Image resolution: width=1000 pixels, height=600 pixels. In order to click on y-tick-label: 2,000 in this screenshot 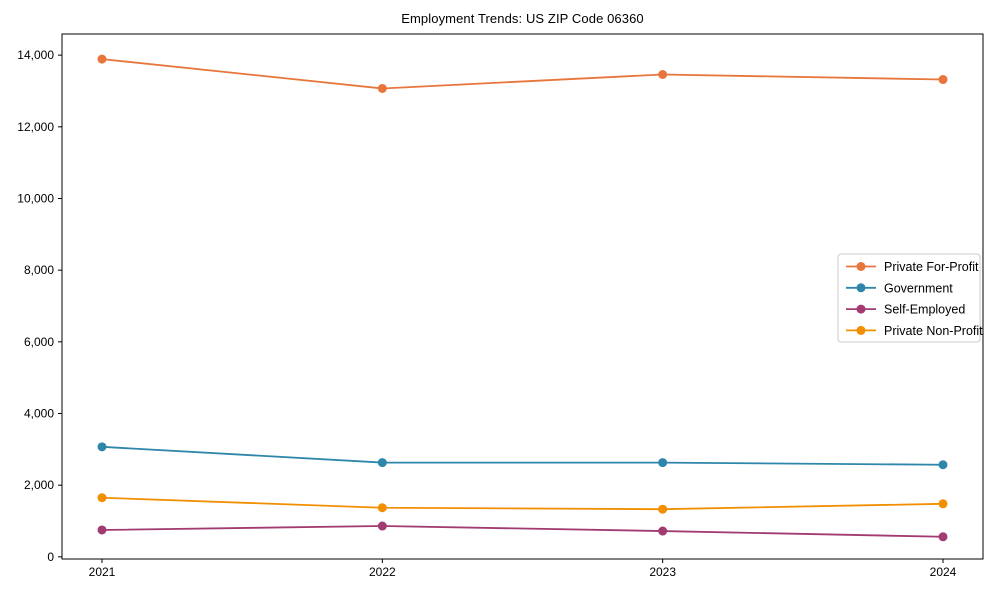, I will do `click(39, 485)`.